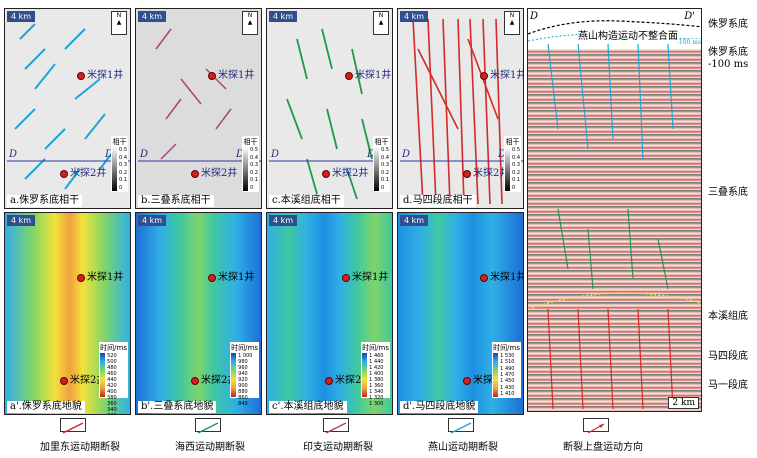 Image resolution: width=757 pixels, height=458 pixels. I want to click on panel-caption: b.三叠系底相干, so click(176, 201).